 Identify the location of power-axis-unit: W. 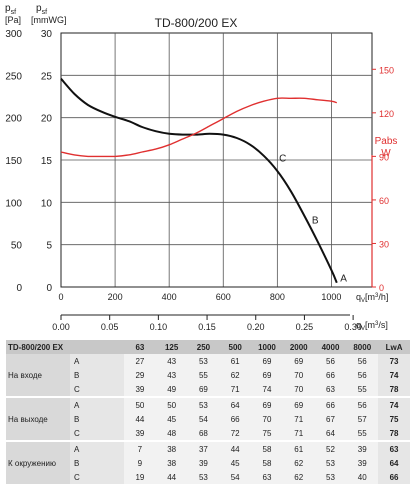
(386, 153).